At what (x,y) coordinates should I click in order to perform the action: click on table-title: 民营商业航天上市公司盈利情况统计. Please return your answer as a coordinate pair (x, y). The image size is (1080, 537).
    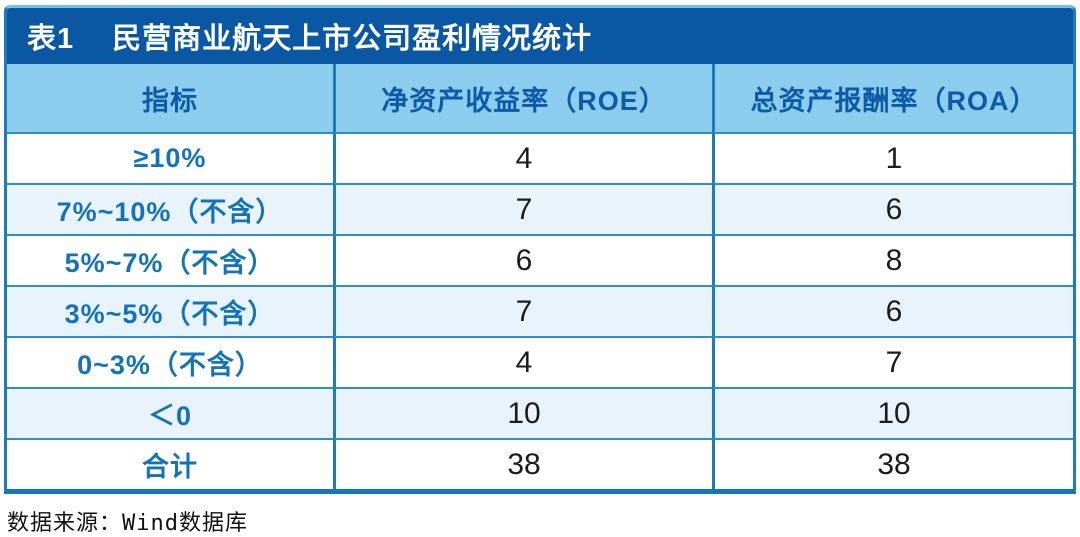
    Looking at the image, I should click on (352, 39).